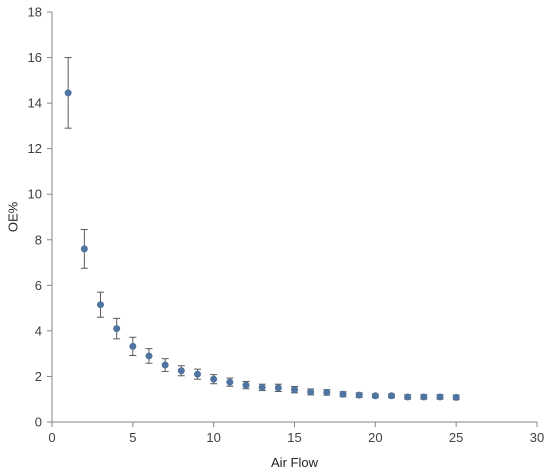  Describe the element at coordinates (213, 437) in the screenshot. I see `x-tick-label: 10` at that location.